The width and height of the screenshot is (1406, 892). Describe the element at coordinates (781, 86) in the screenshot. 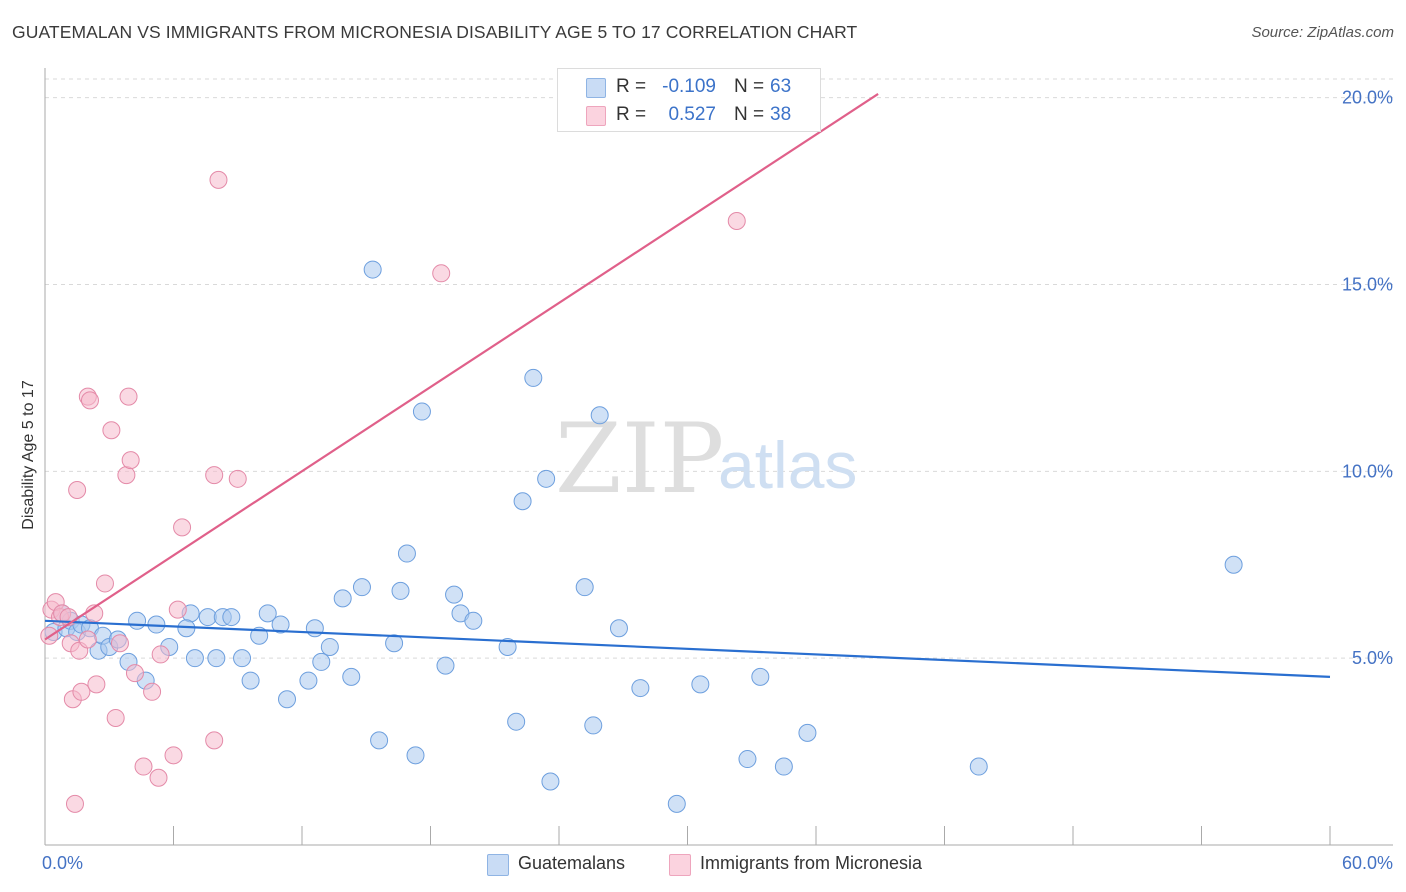

I see `n-value: 63` at that location.